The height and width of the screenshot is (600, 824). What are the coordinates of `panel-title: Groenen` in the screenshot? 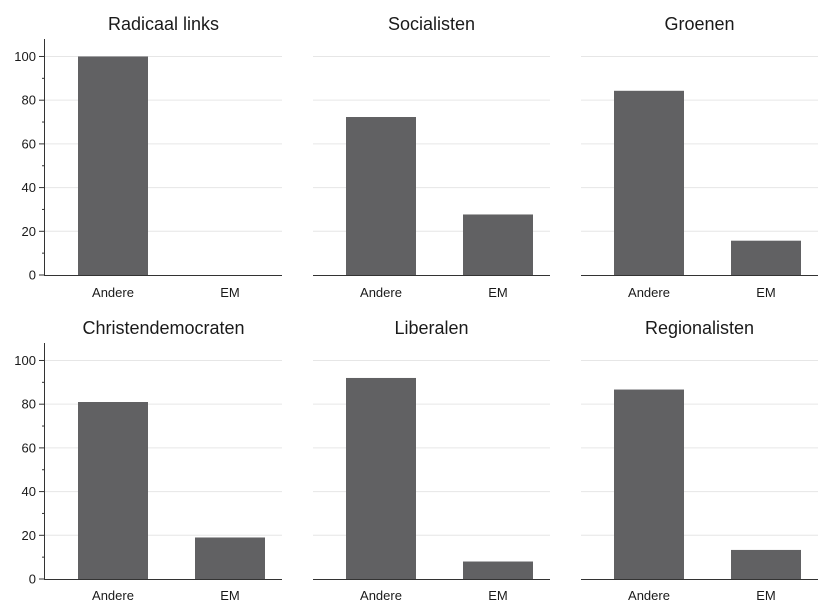 It's located at (699, 24).